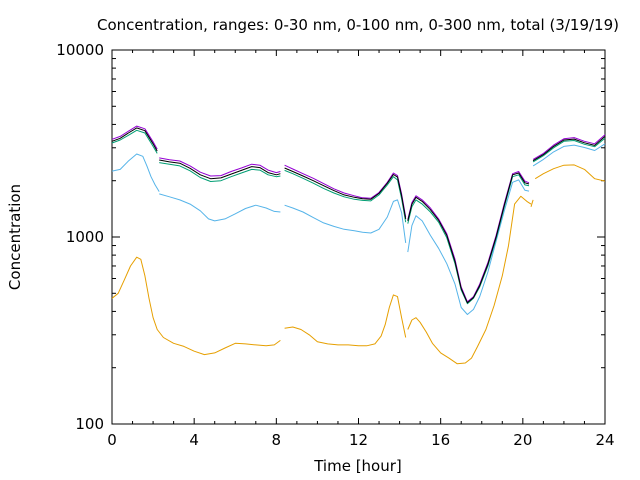 The width and height of the screenshot is (640, 480). What do you see at coordinates (89, 424) in the screenshot?
I see `y-tick-label: 100` at bounding box center [89, 424].